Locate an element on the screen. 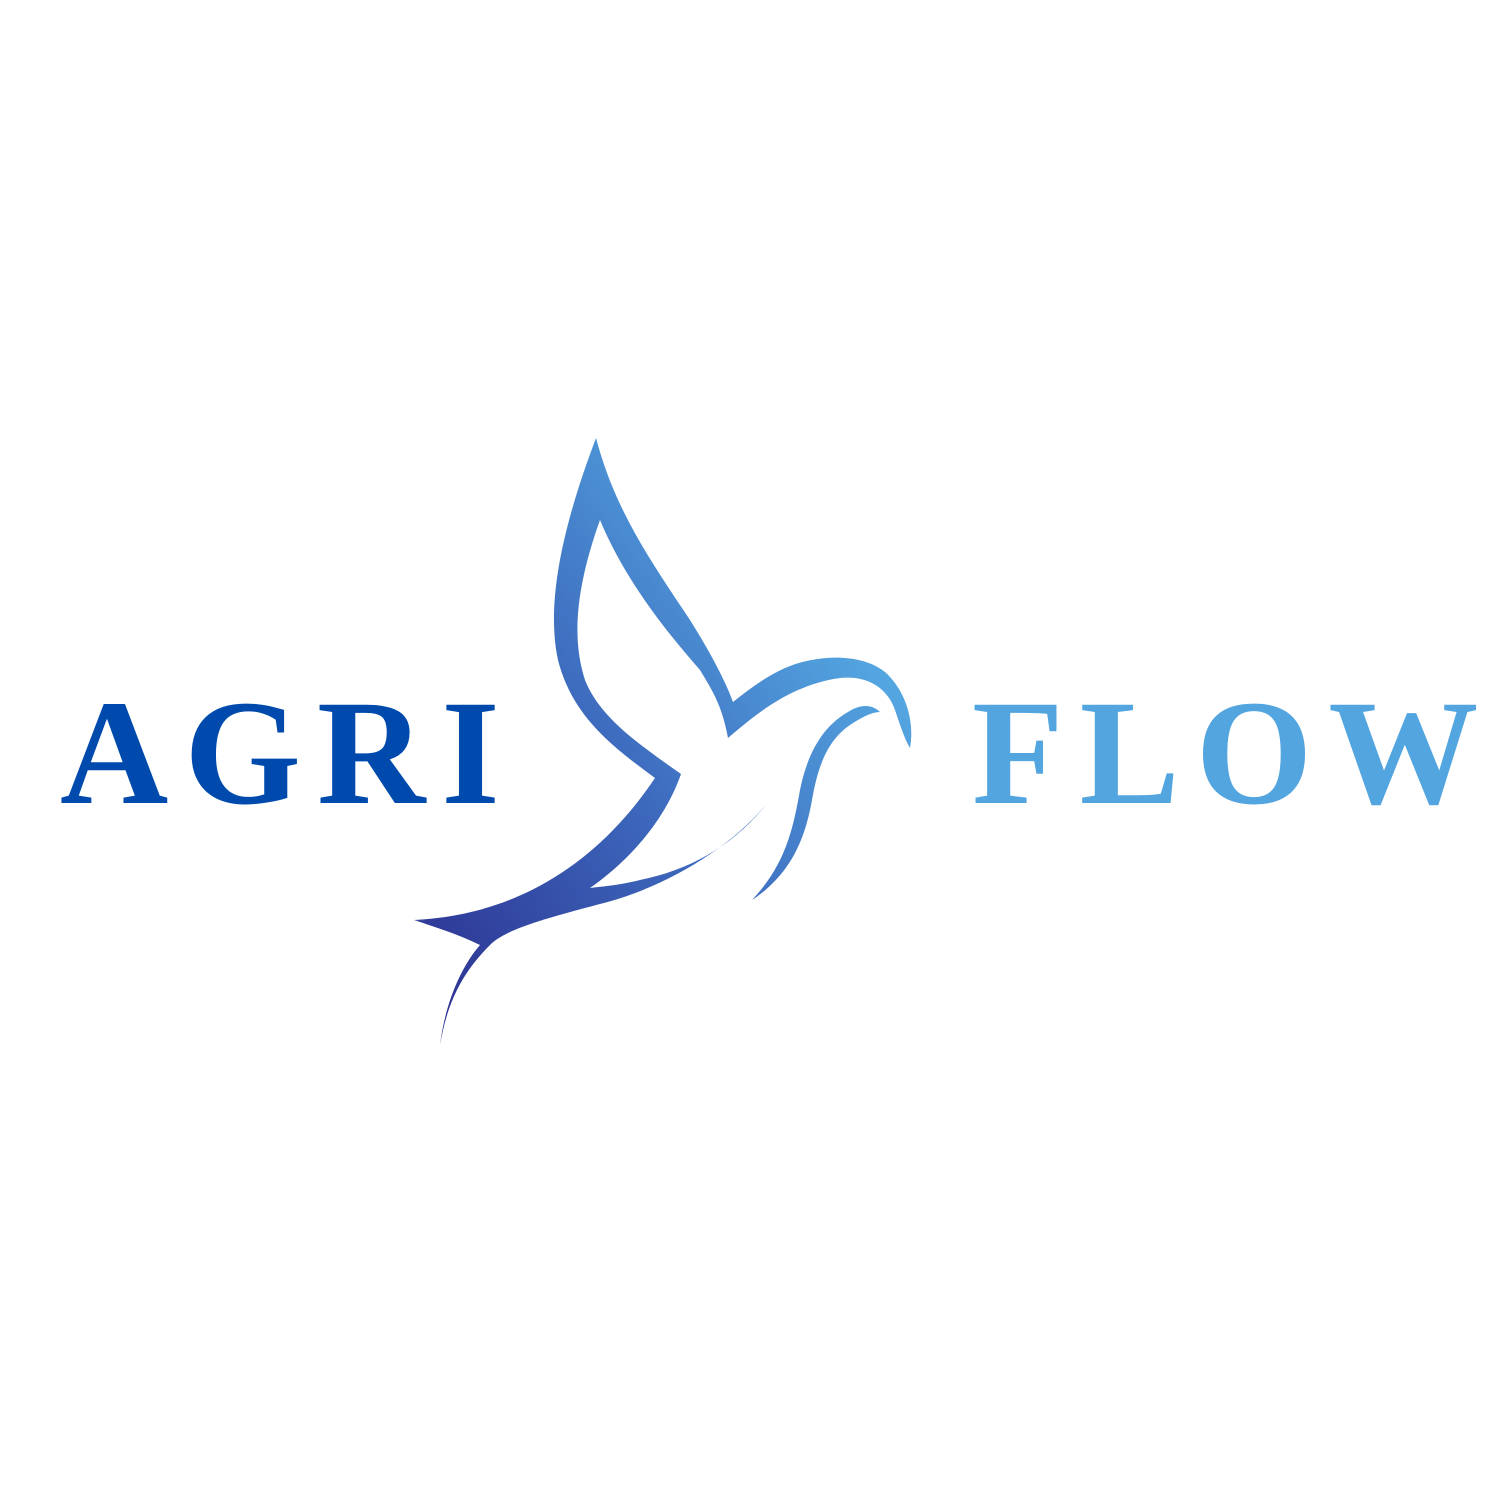  logo-word-flow: FLOW is located at coordinates (1233, 753).